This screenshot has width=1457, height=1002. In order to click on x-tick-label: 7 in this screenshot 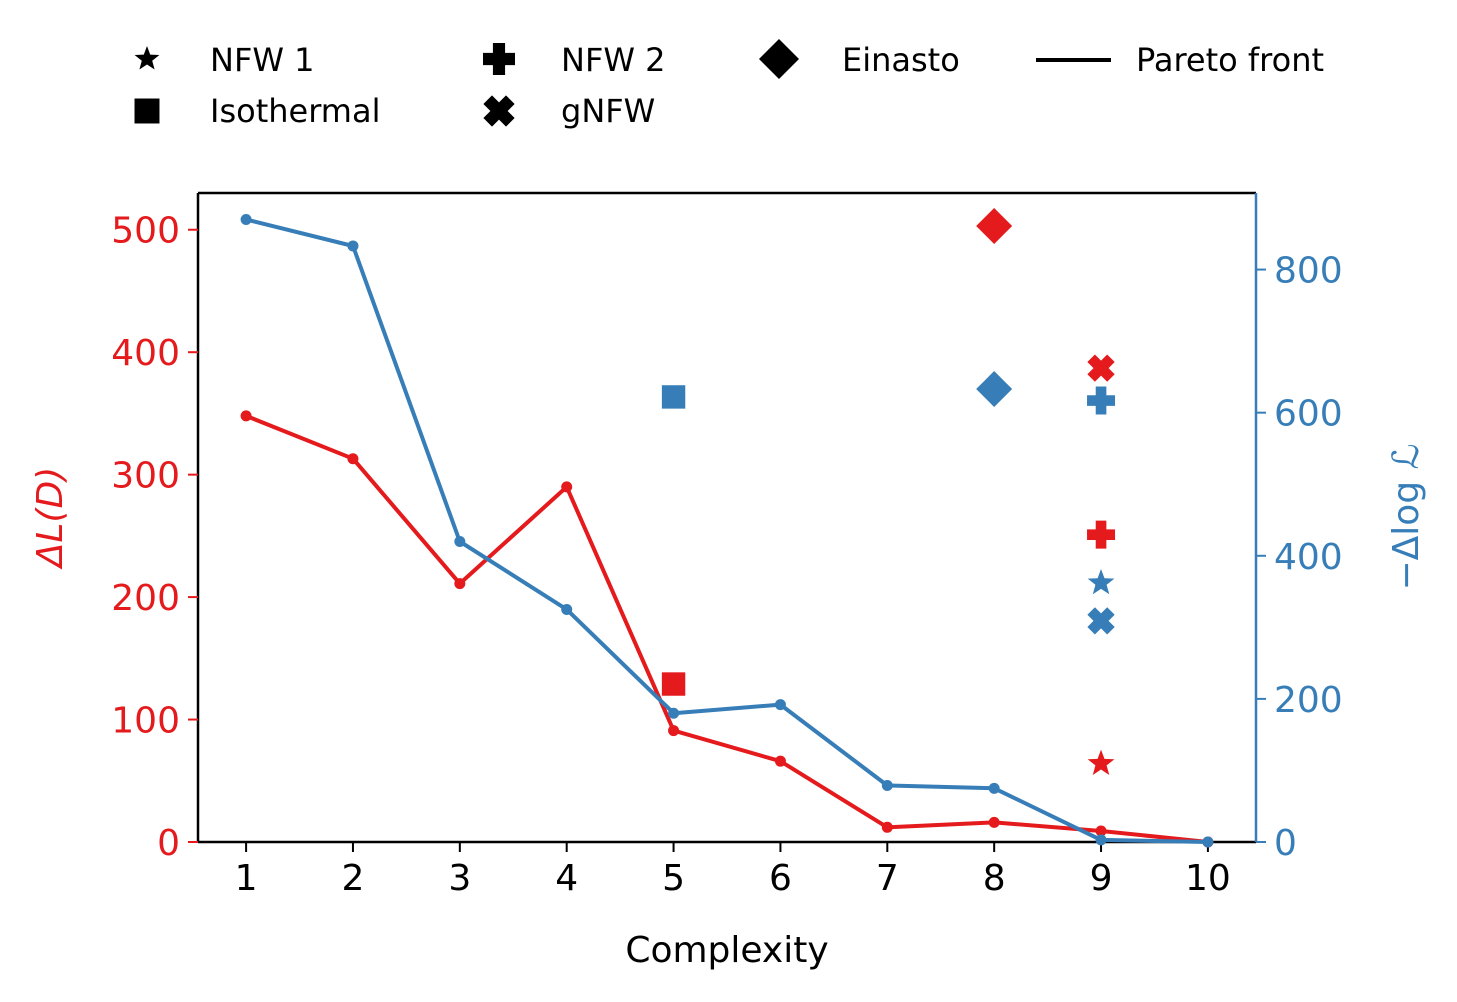, I will do `click(887, 878)`.